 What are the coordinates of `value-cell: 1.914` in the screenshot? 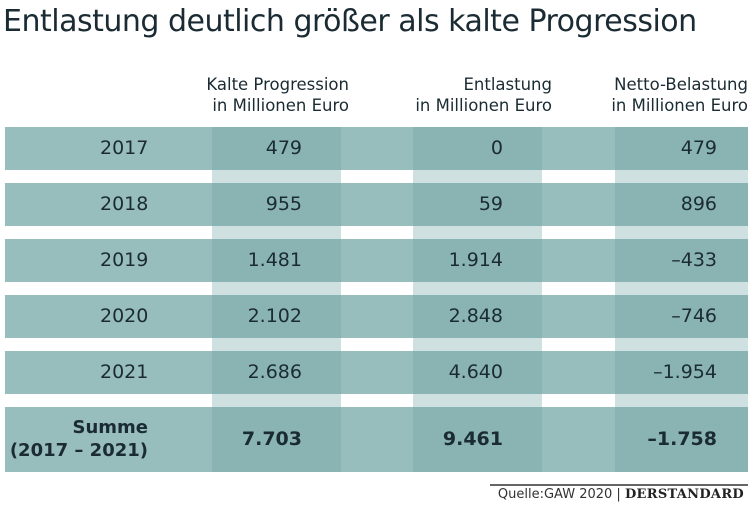 It's located at (475, 259).